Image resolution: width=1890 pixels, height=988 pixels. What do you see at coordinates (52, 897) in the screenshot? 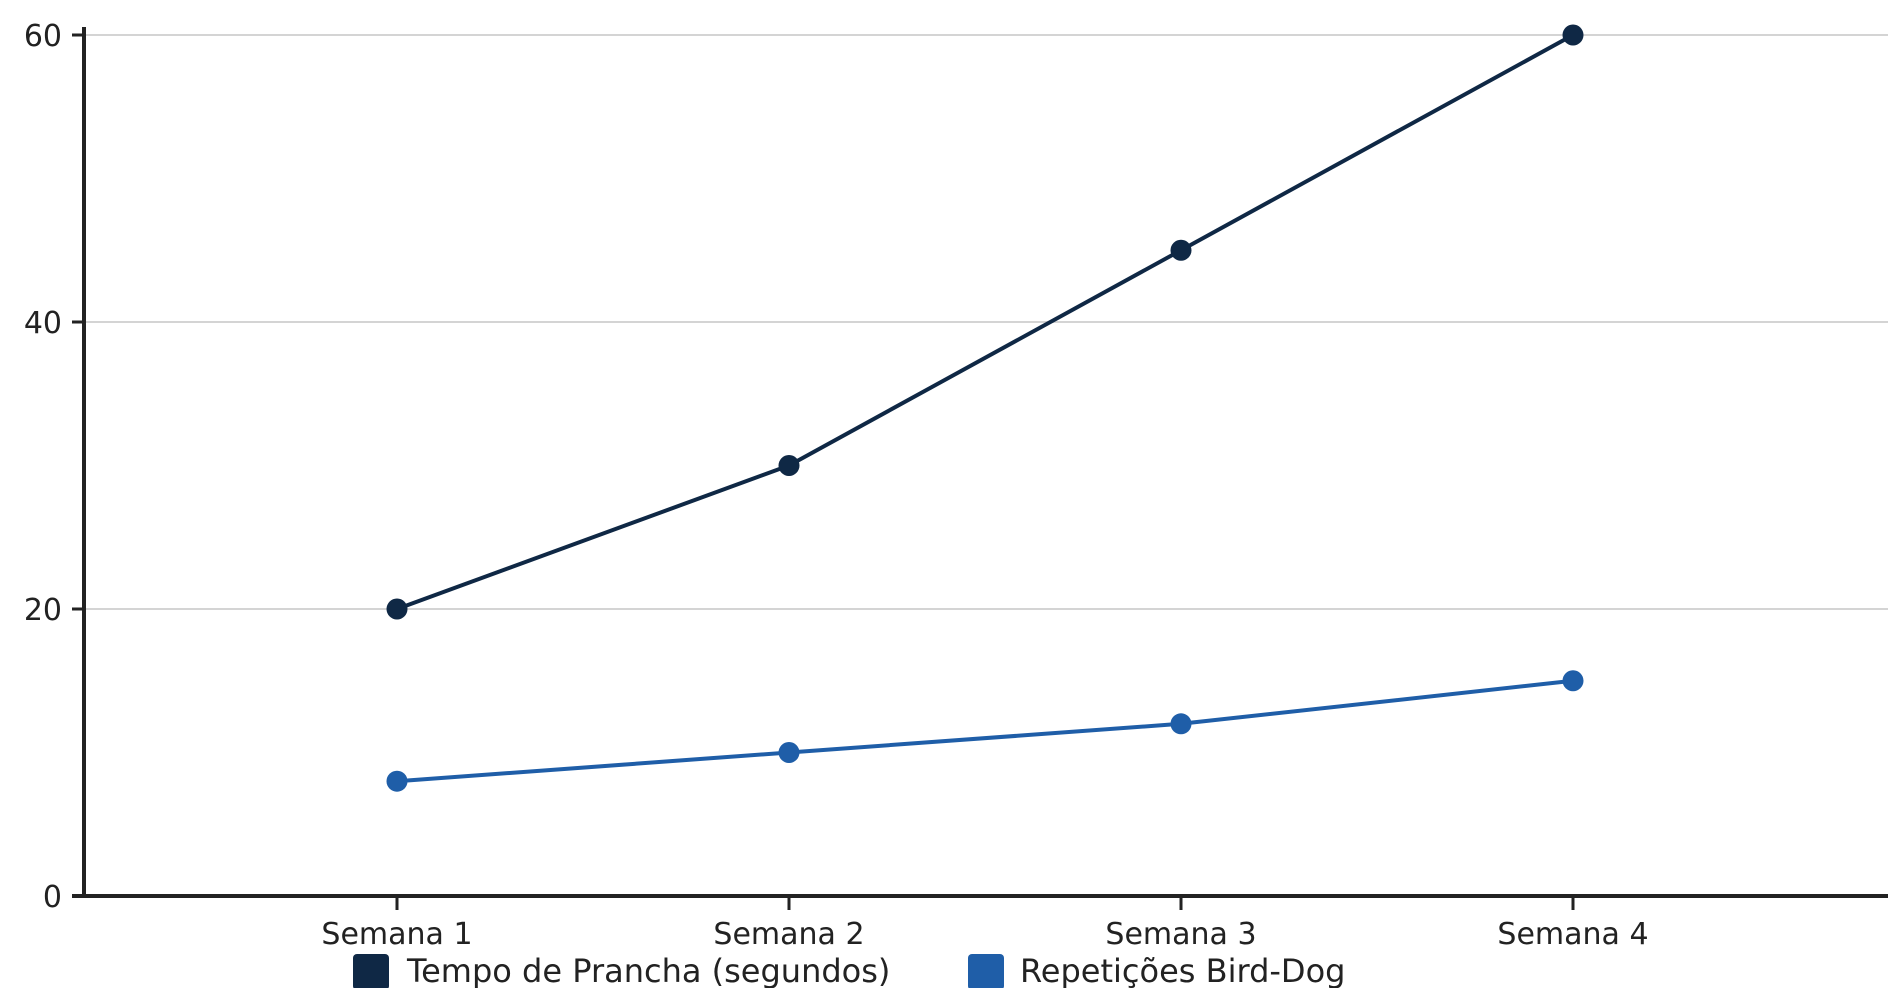
I see `y-tick-label: 0` at bounding box center [52, 897].